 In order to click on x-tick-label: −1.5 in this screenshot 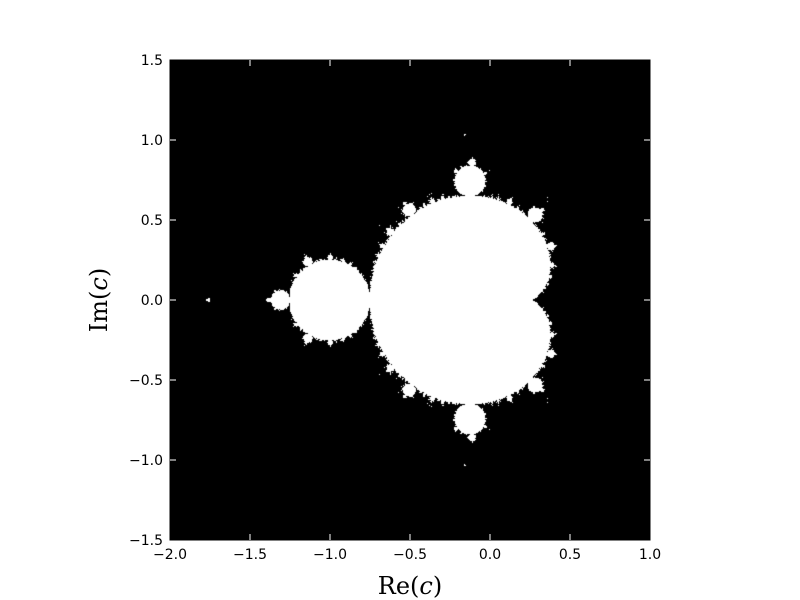, I will do `click(250, 555)`.